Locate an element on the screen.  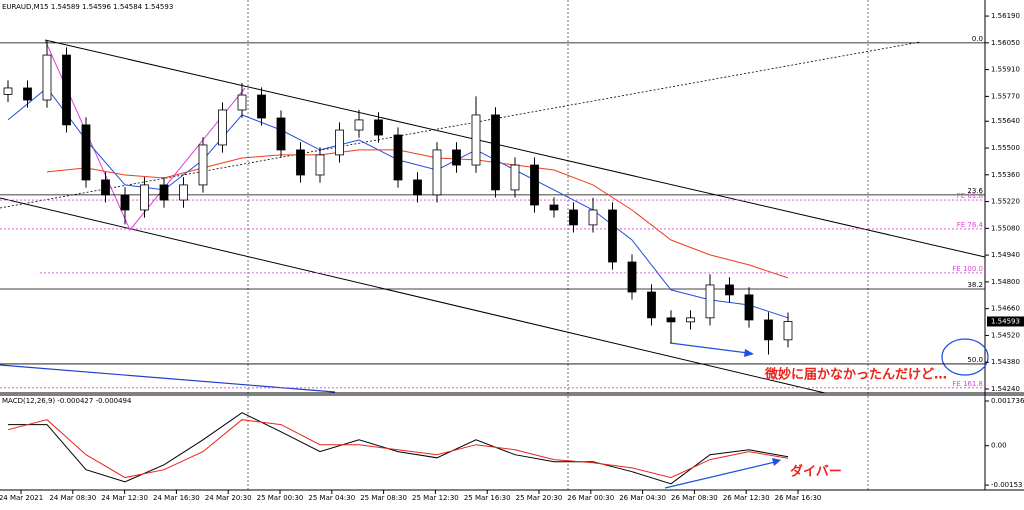
y-tick-label: 1.54660 is located at coordinates (1005, 309).